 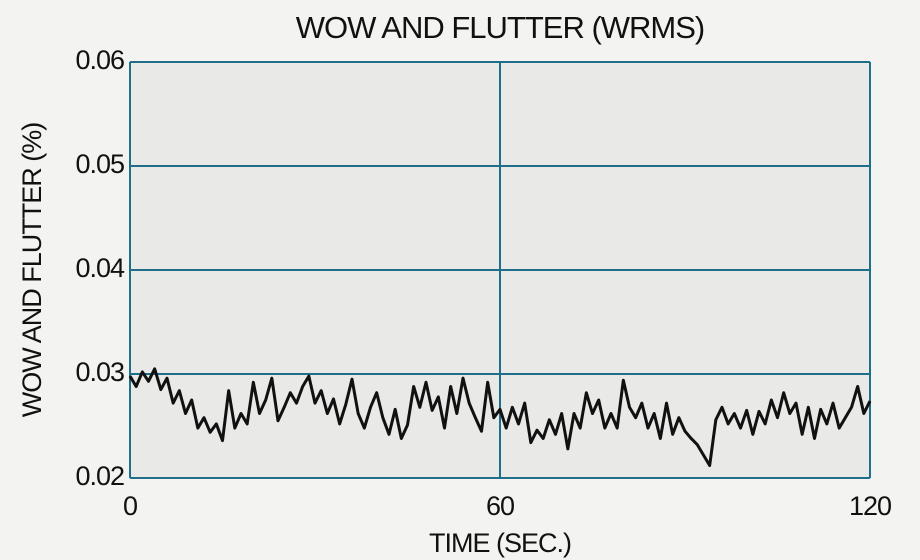 I want to click on x-tick-label: 60, so click(x=500, y=506).